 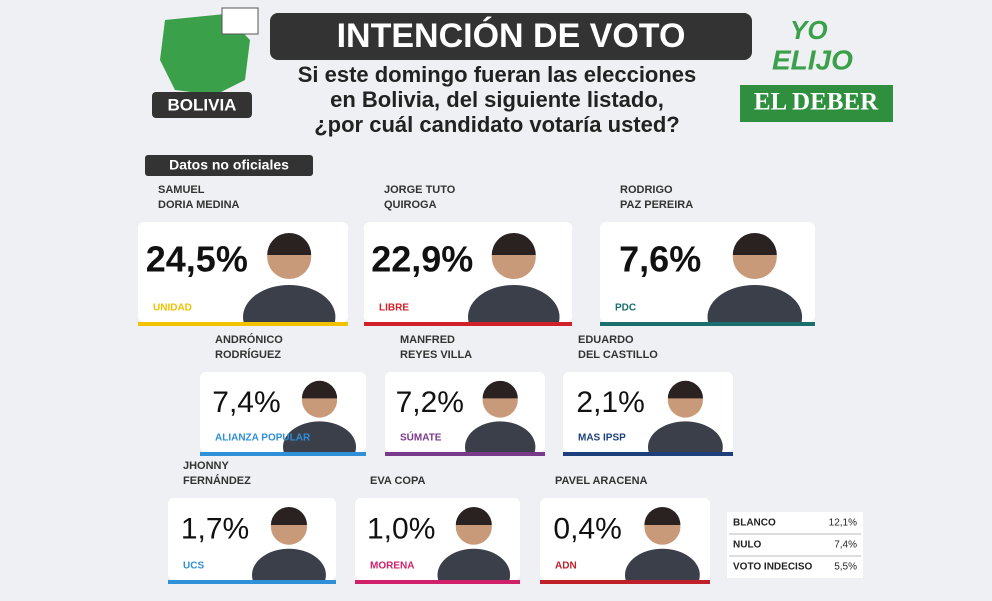 I want to click on candidate-name: MANFRED, so click(x=427, y=340).